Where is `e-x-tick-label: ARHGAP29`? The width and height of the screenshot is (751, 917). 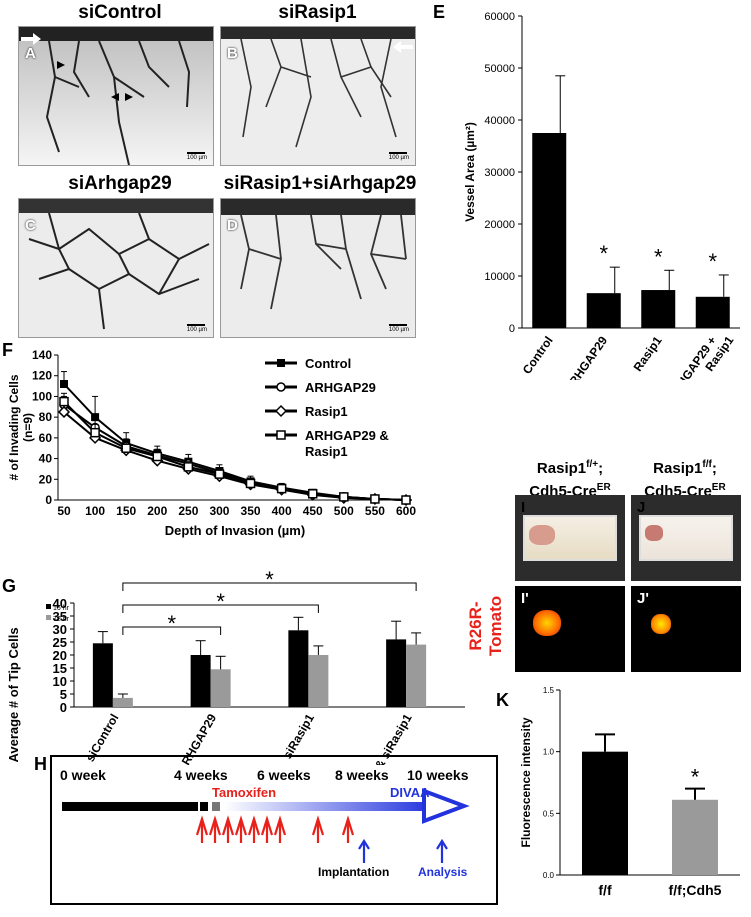 e-x-tick-label: ARHGAP29 is located at coordinates (585, 356).